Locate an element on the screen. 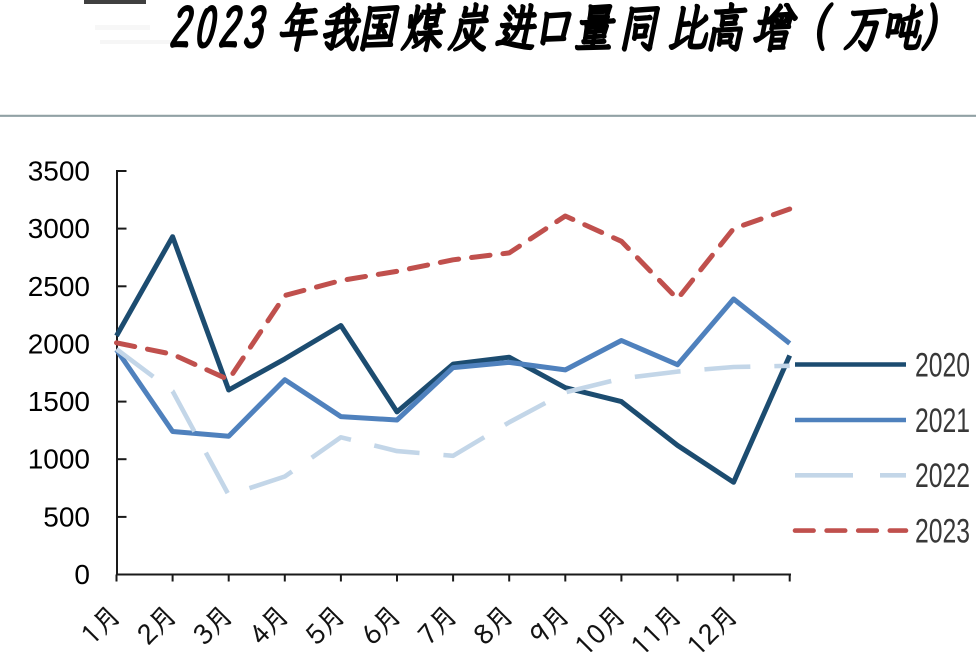 This screenshot has width=976, height=665. svg-text: 2021 is located at coordinates (942, 421).